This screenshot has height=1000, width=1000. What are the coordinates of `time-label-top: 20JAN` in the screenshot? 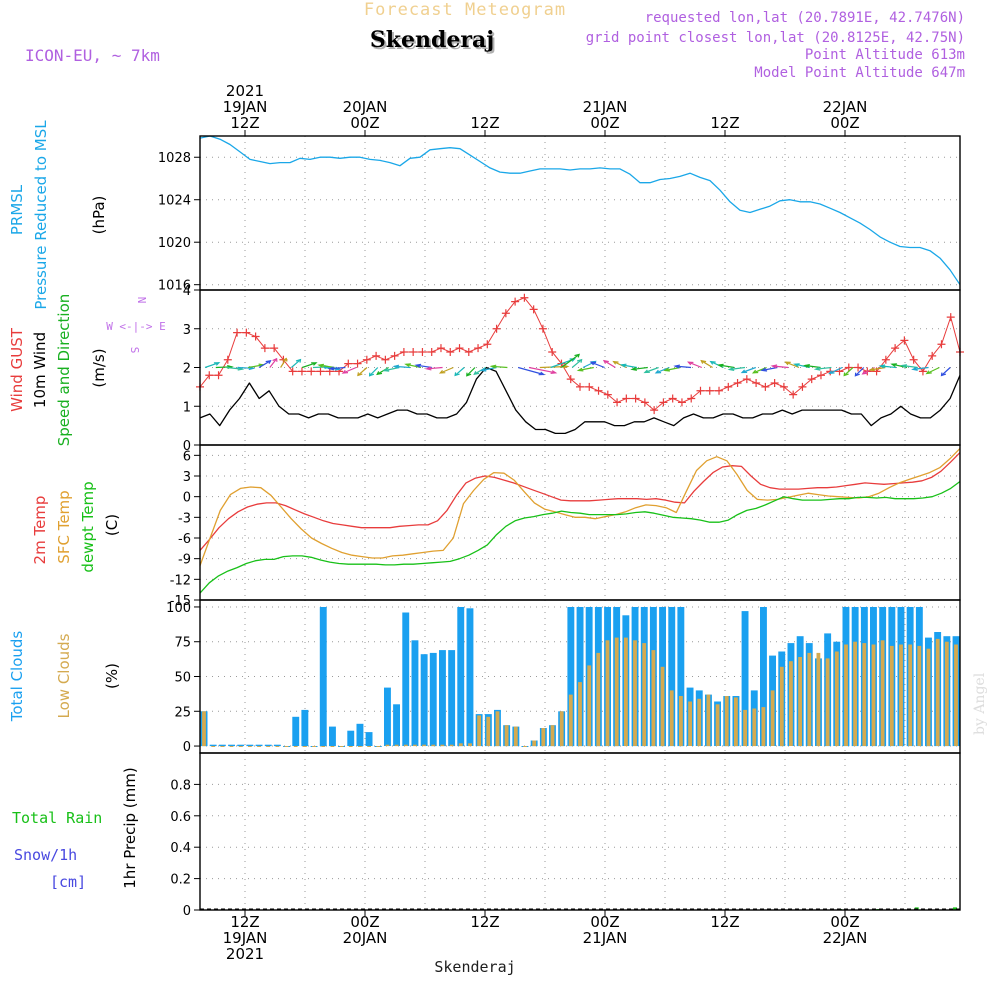 It's located at (365, 107).